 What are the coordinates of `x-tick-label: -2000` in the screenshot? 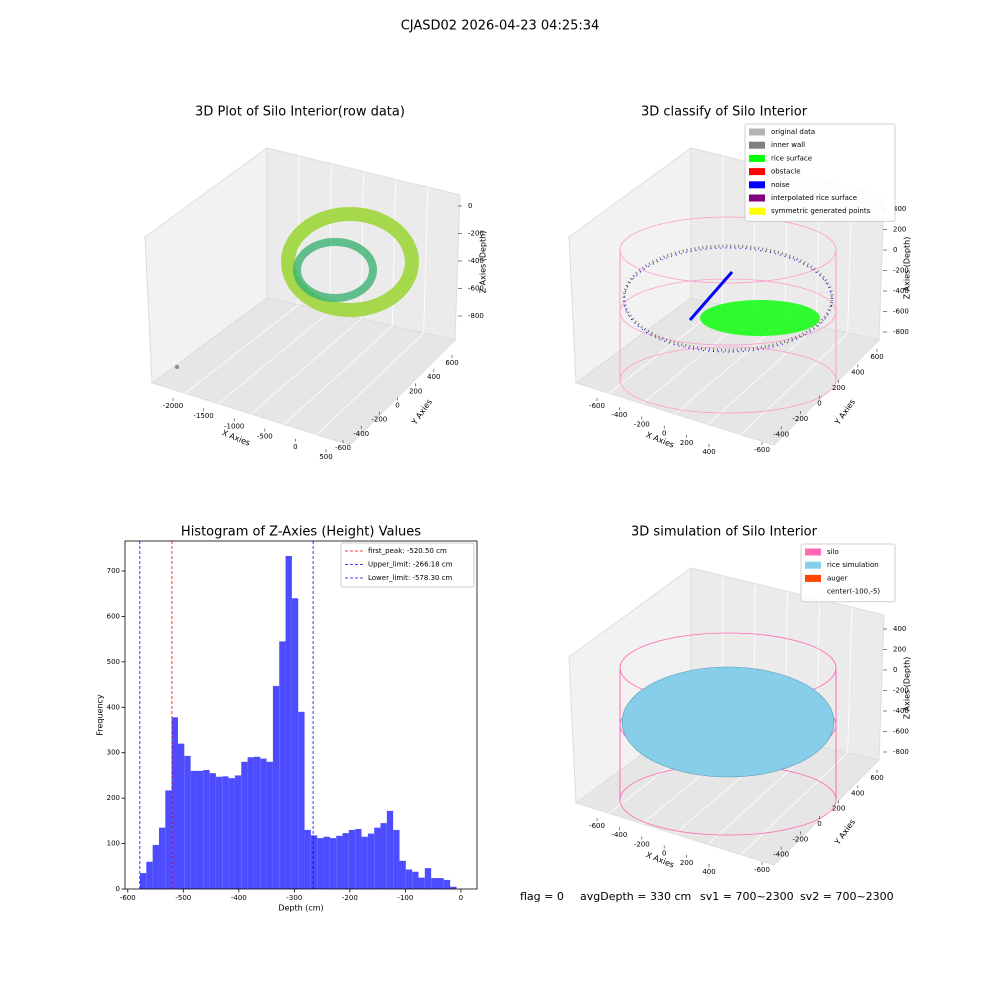 It's located at (173, 406).